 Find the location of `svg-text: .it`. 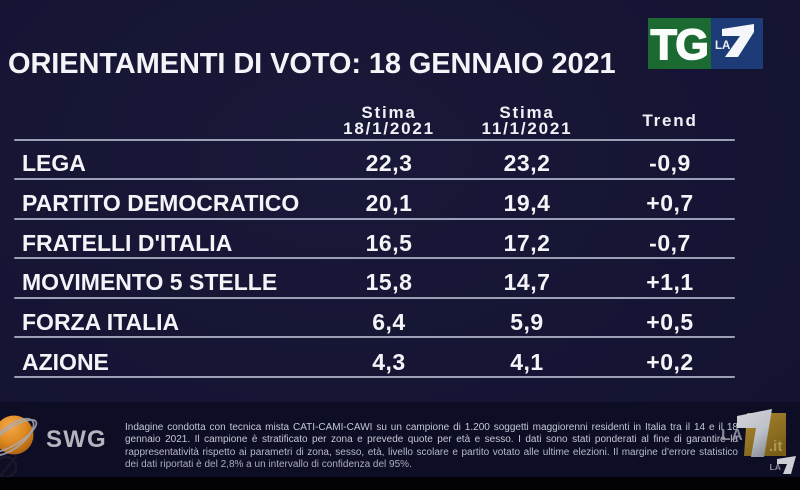

svg-text: .it is located at coordinates (775, 446).